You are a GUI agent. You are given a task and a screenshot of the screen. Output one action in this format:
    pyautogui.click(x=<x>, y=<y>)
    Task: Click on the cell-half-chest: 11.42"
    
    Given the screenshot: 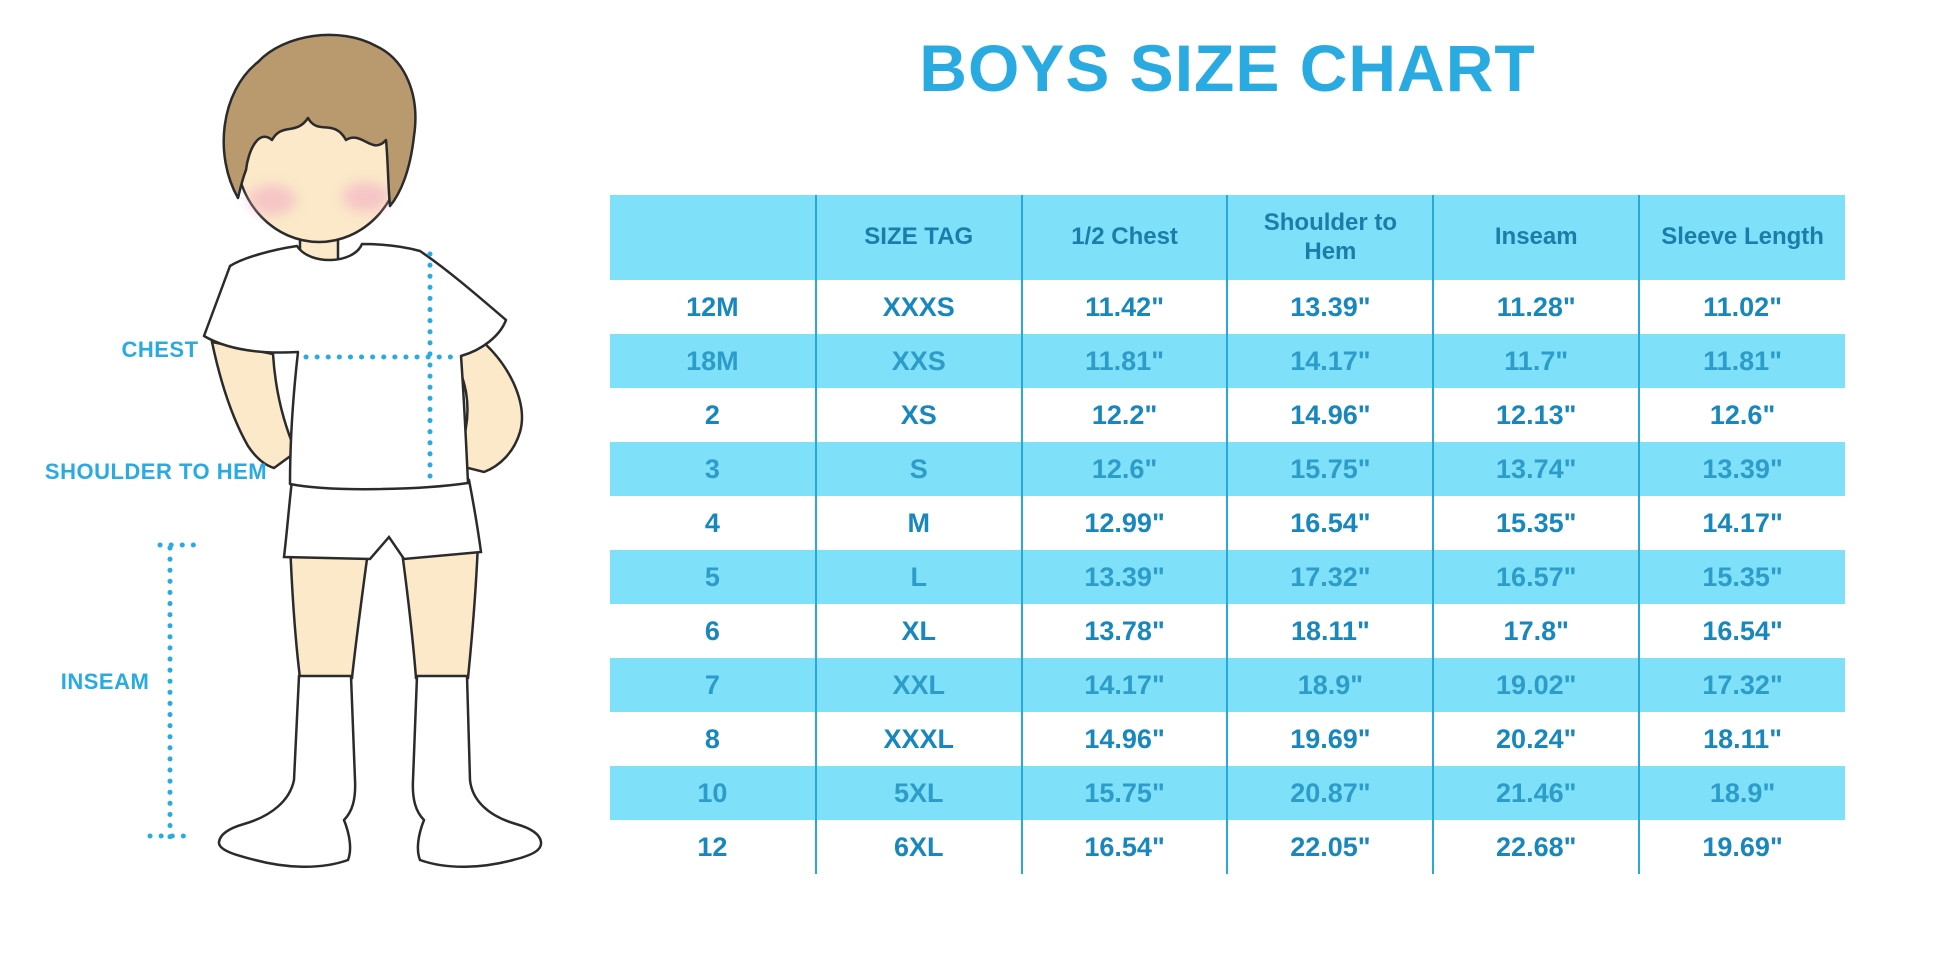 What is the action you would take?
    pyautogui.click(x=1125, y=307)
    